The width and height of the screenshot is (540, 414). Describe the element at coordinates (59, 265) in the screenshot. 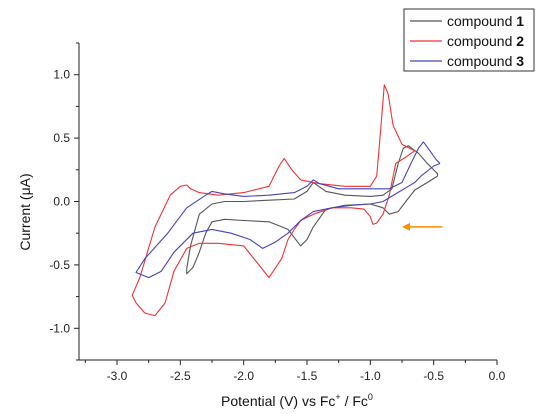

I see `y-tick-label: -0.5` at that location.